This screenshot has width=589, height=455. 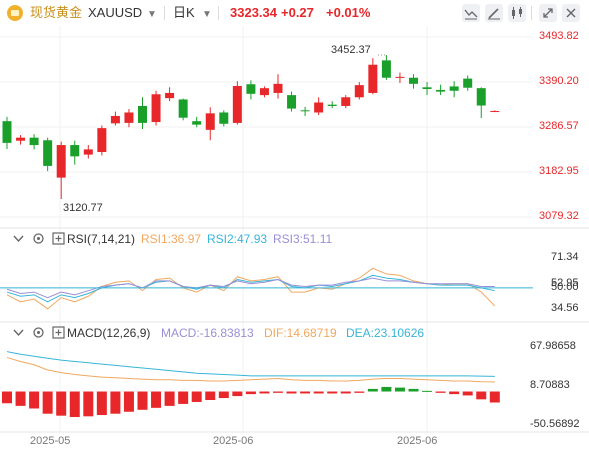 What do you see at coordinates (56, 12) in the screenshot?
I see `instrument-name: 现货黄金` at bounding box center [56, 12].